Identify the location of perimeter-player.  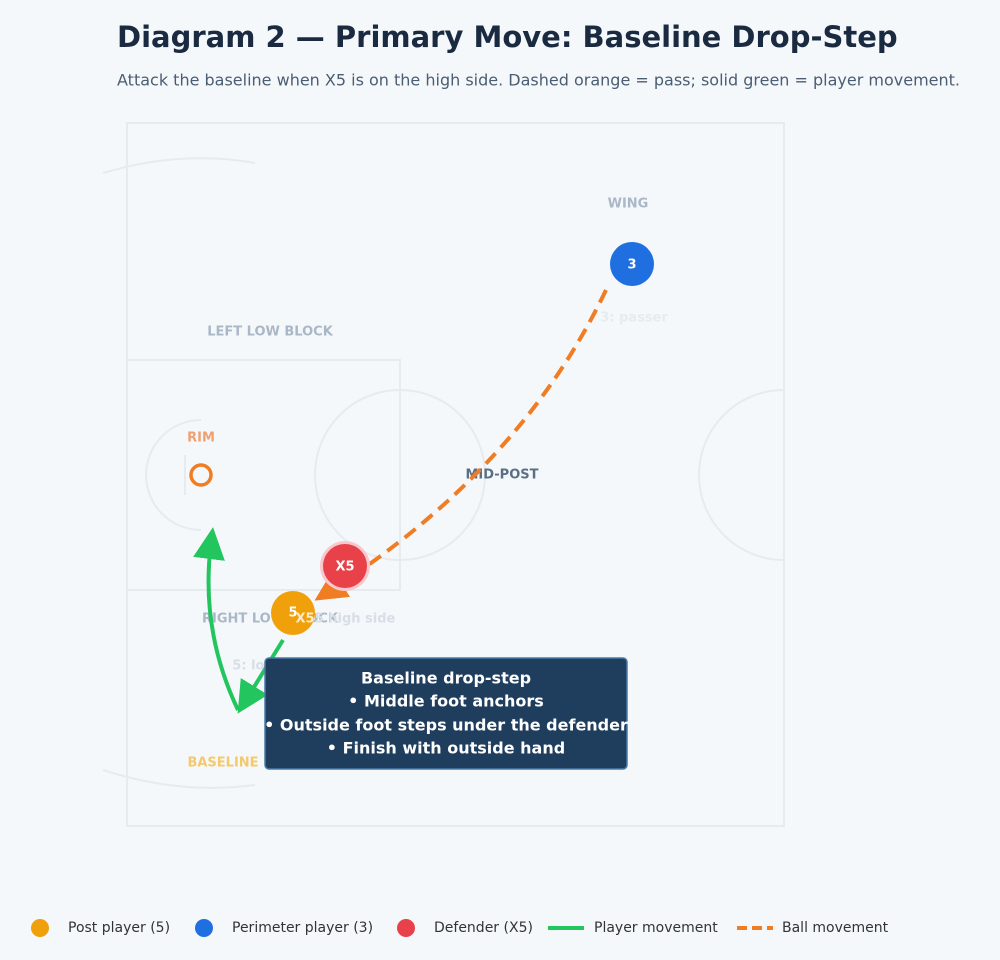
(632, 264).